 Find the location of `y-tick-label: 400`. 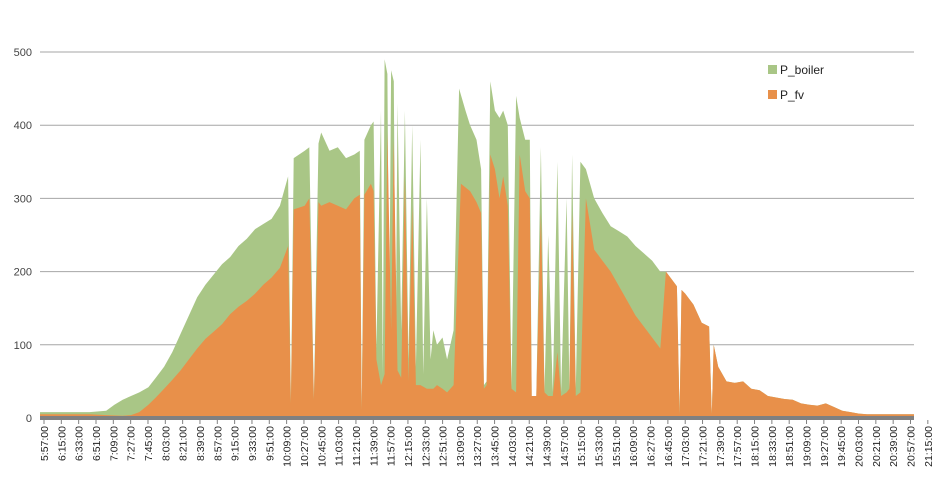

y-tick-label: 400 is located at coordinates (23, 126).